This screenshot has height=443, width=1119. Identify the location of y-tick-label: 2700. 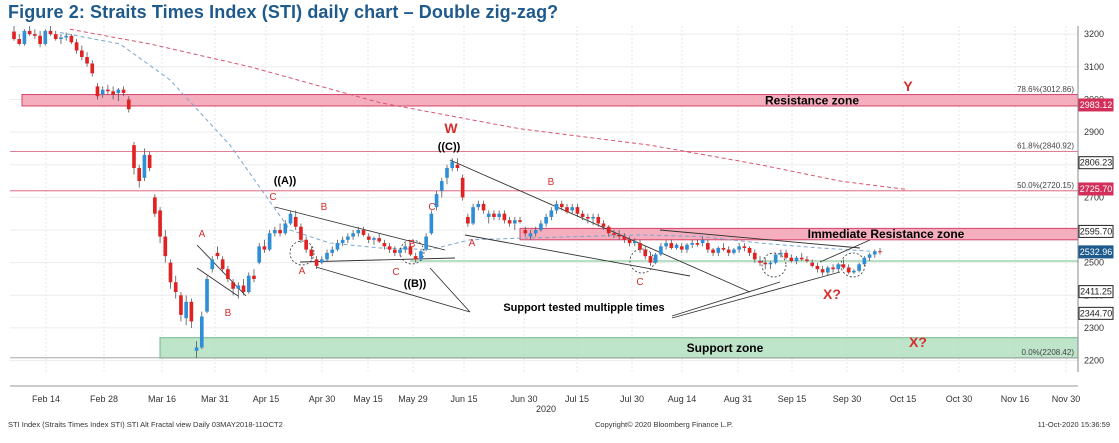
(1094, 197).